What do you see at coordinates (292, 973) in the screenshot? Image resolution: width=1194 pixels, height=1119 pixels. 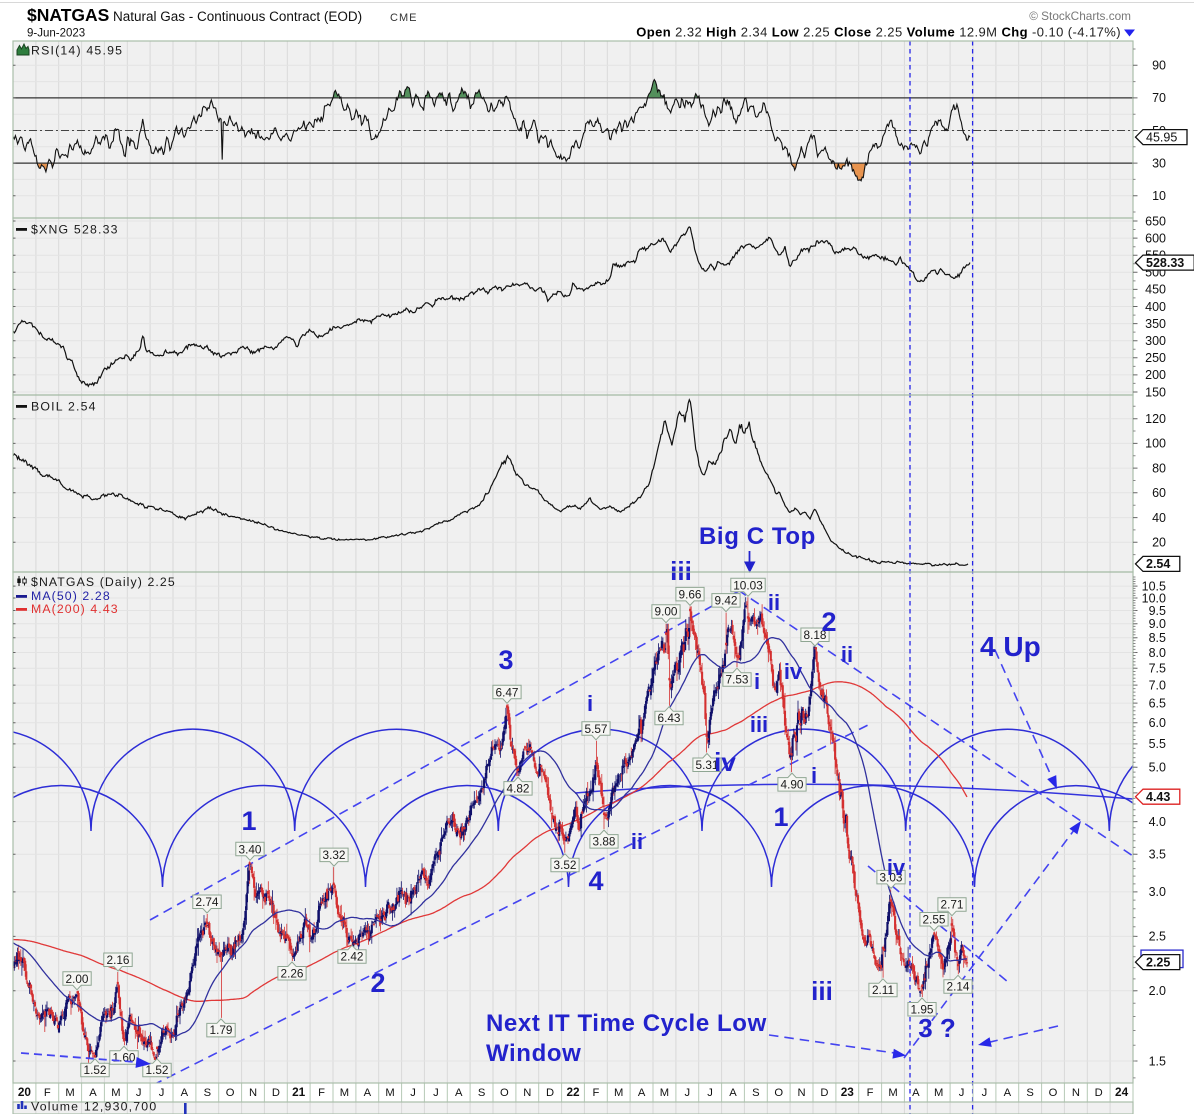 I see `svg-text: 2.26` at bounding box center [292, 973].